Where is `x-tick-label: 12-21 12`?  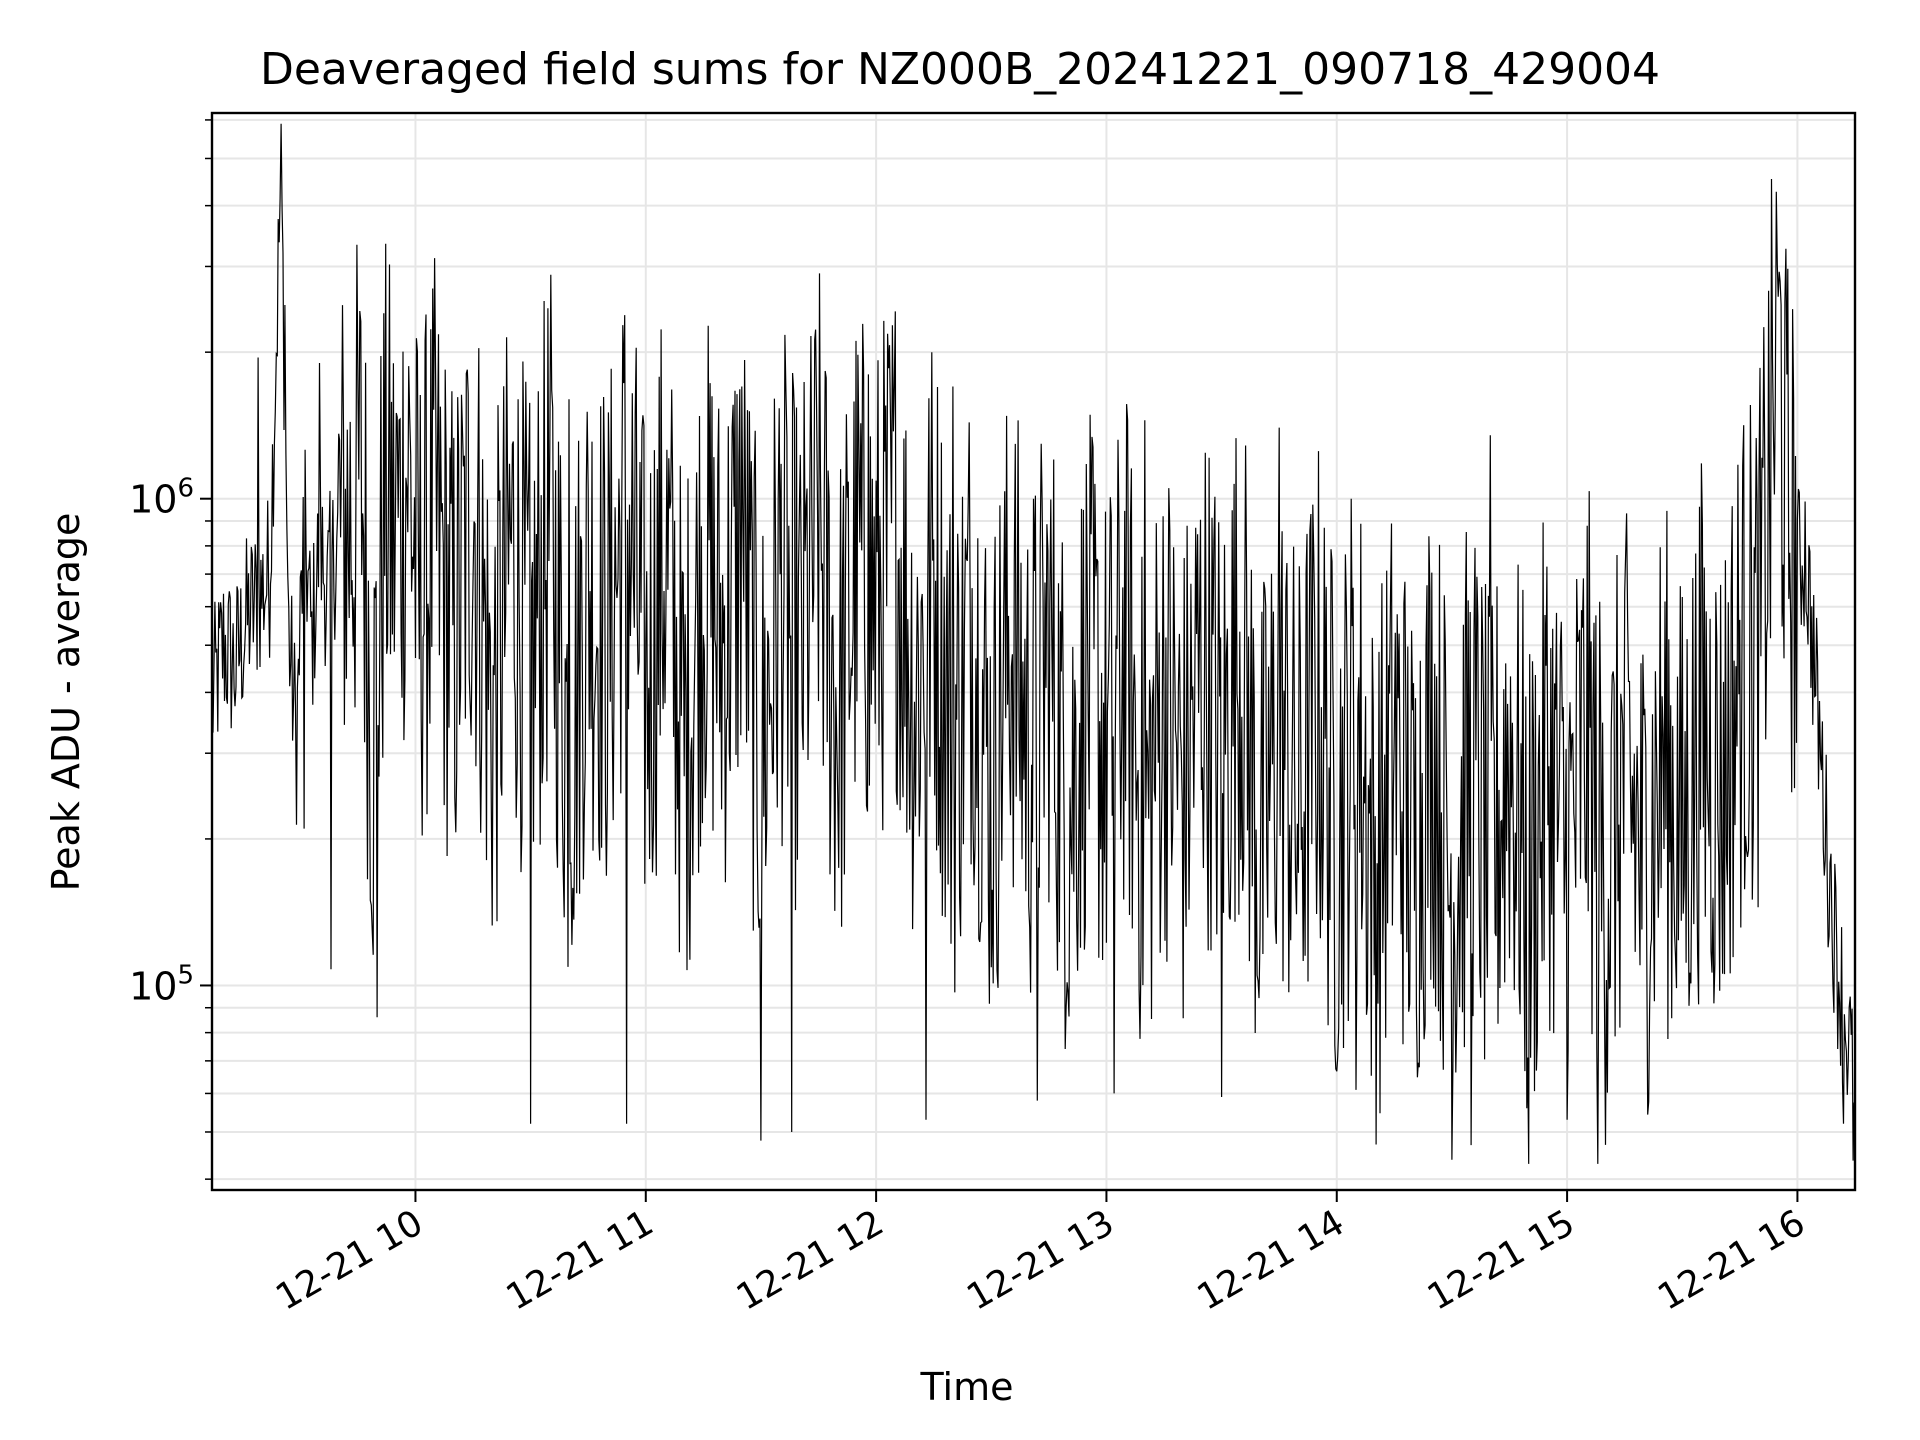
x-tick-label: 12-21 12 is located at coordinates (810, 1260).